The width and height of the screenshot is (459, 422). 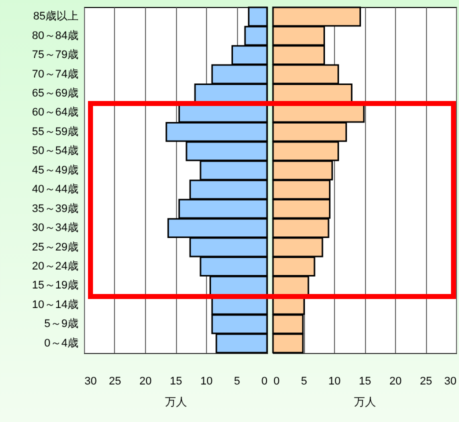 What do you see at coordinates (55, 169) in the screenshot?
I see `y-tick-label: 45～49歳` at bounding box center [55, 169].